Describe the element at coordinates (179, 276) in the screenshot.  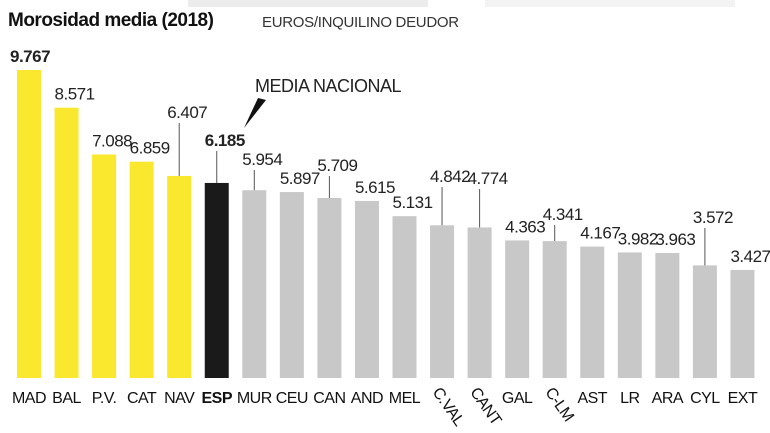
I see `bar-nav` at that location.